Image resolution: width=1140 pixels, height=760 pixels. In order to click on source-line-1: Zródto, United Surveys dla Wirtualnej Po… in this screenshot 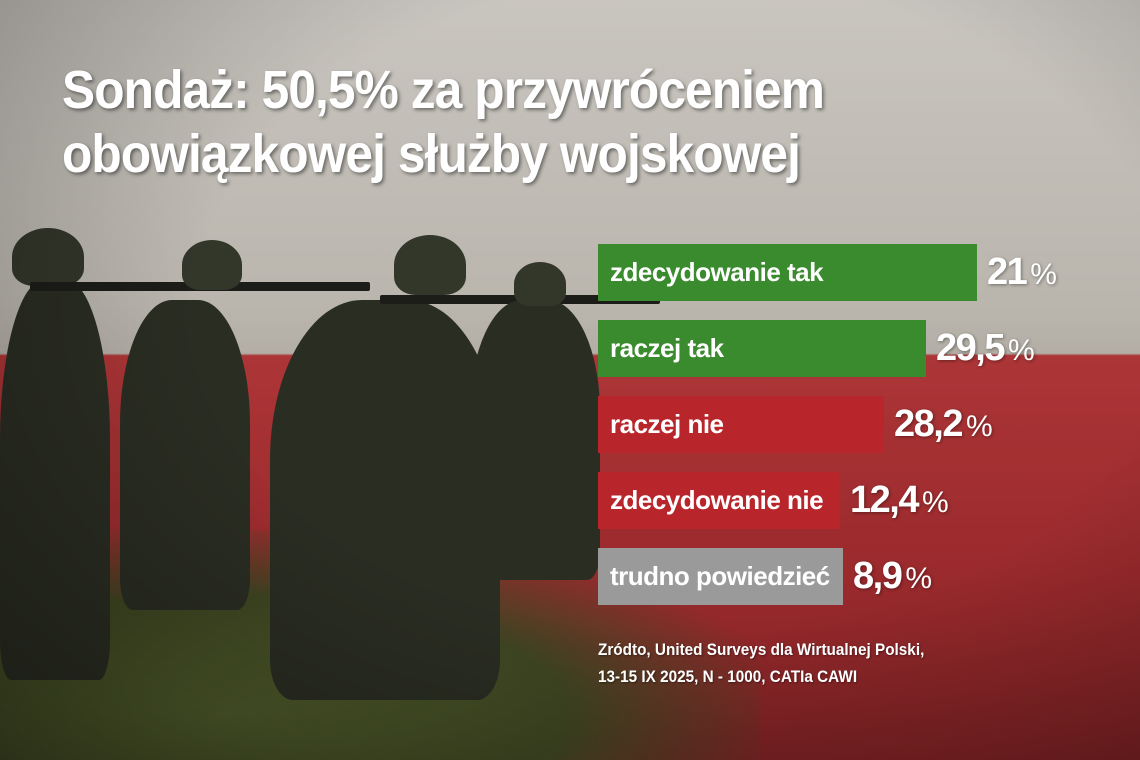, I will do `click(761, 649)`.